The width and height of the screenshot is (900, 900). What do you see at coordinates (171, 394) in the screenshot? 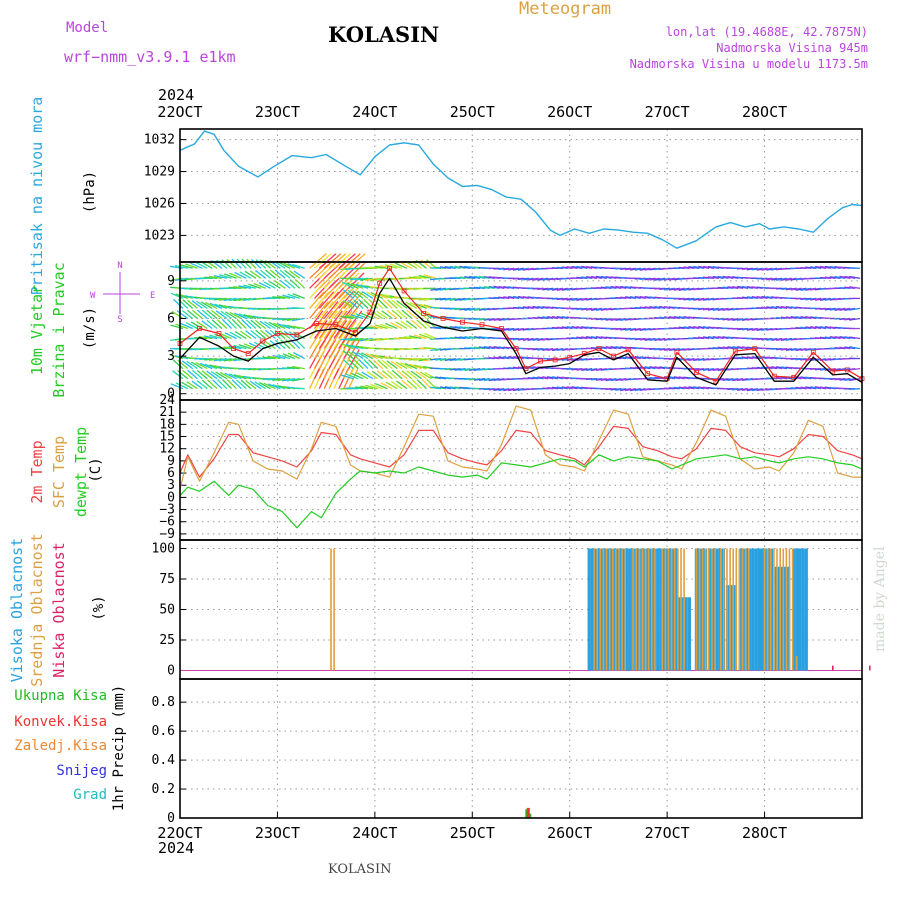
I see `y-tick-label: 0` at bounding box center [171, 394].